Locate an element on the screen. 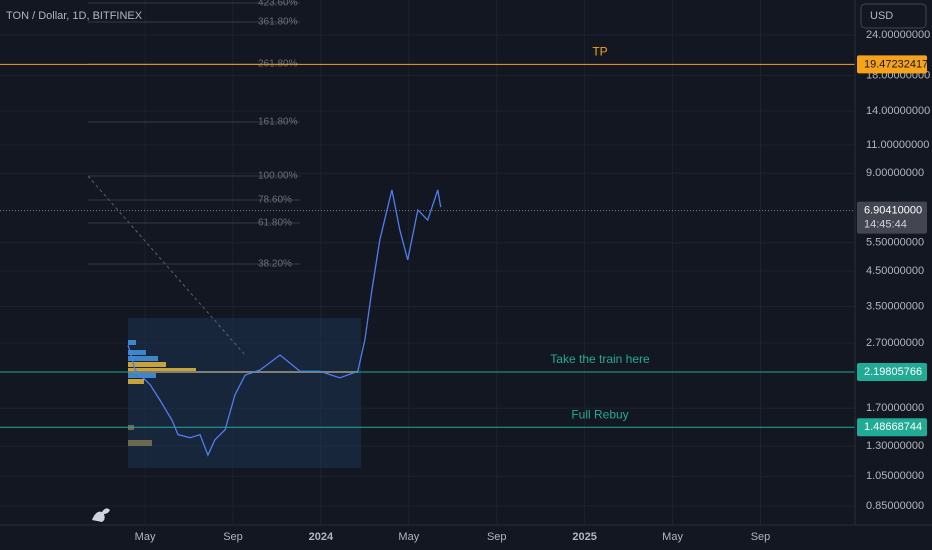  price-badge-label: 1.48668744 is located at coordinates (893, 427).